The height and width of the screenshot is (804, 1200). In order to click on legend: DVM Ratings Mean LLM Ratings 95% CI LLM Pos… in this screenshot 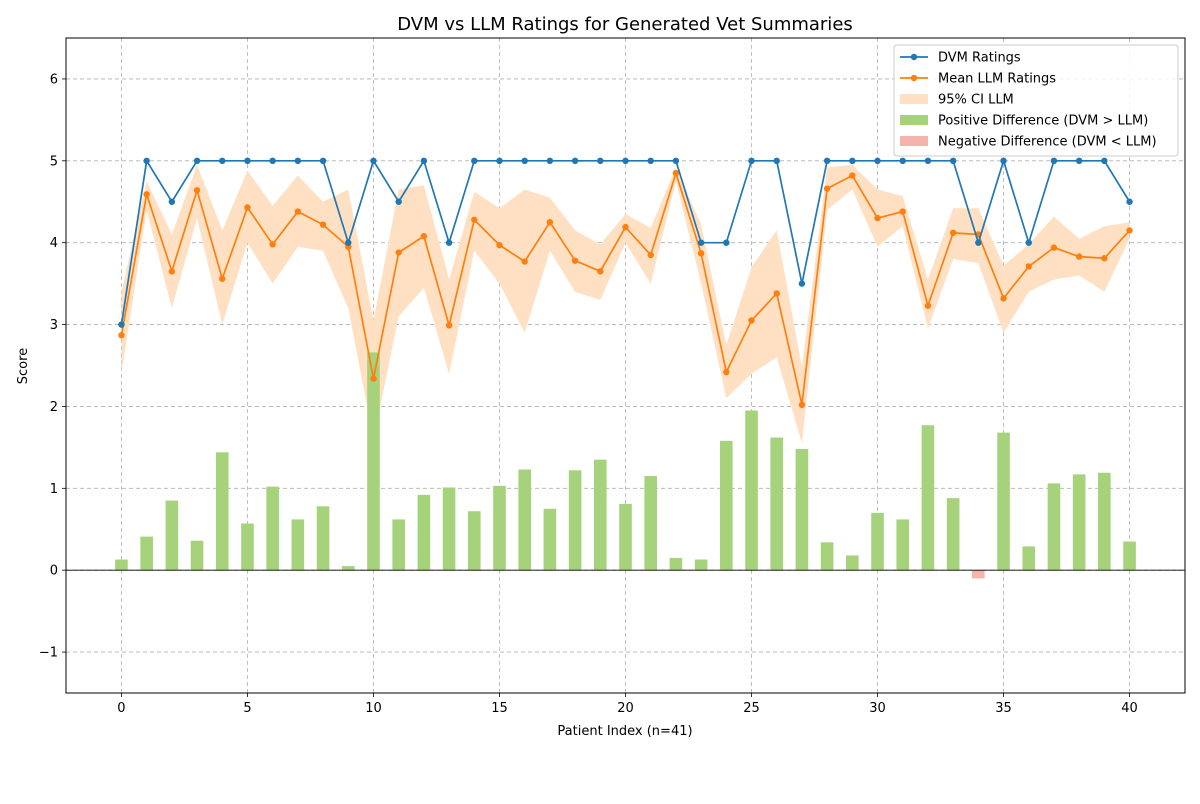, I will do `click(1036, 100)`.